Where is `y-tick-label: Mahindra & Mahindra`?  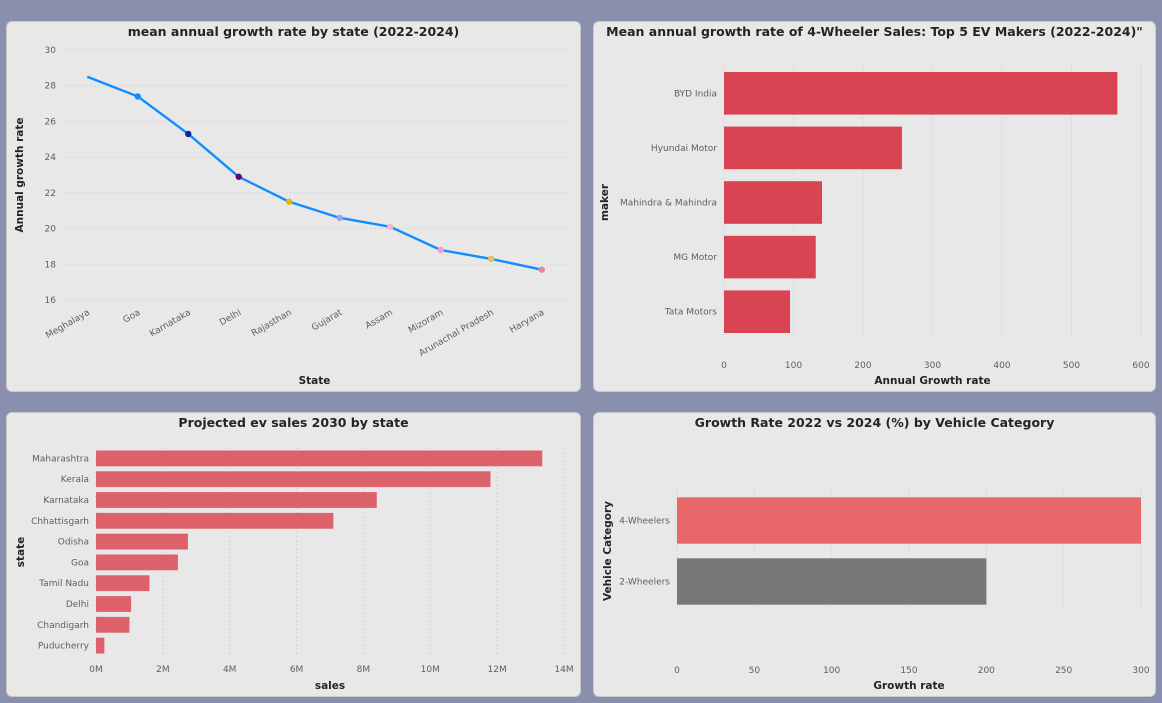
y-tick-label: Mahindra & Mahindra is located at coordinates (668, 204).